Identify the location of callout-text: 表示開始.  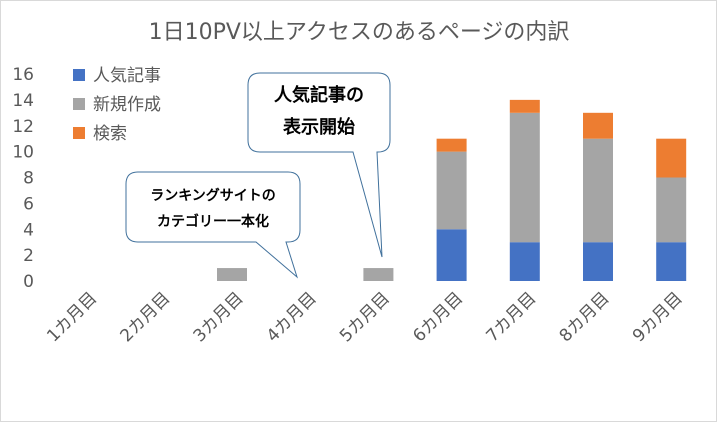
(319, 127).